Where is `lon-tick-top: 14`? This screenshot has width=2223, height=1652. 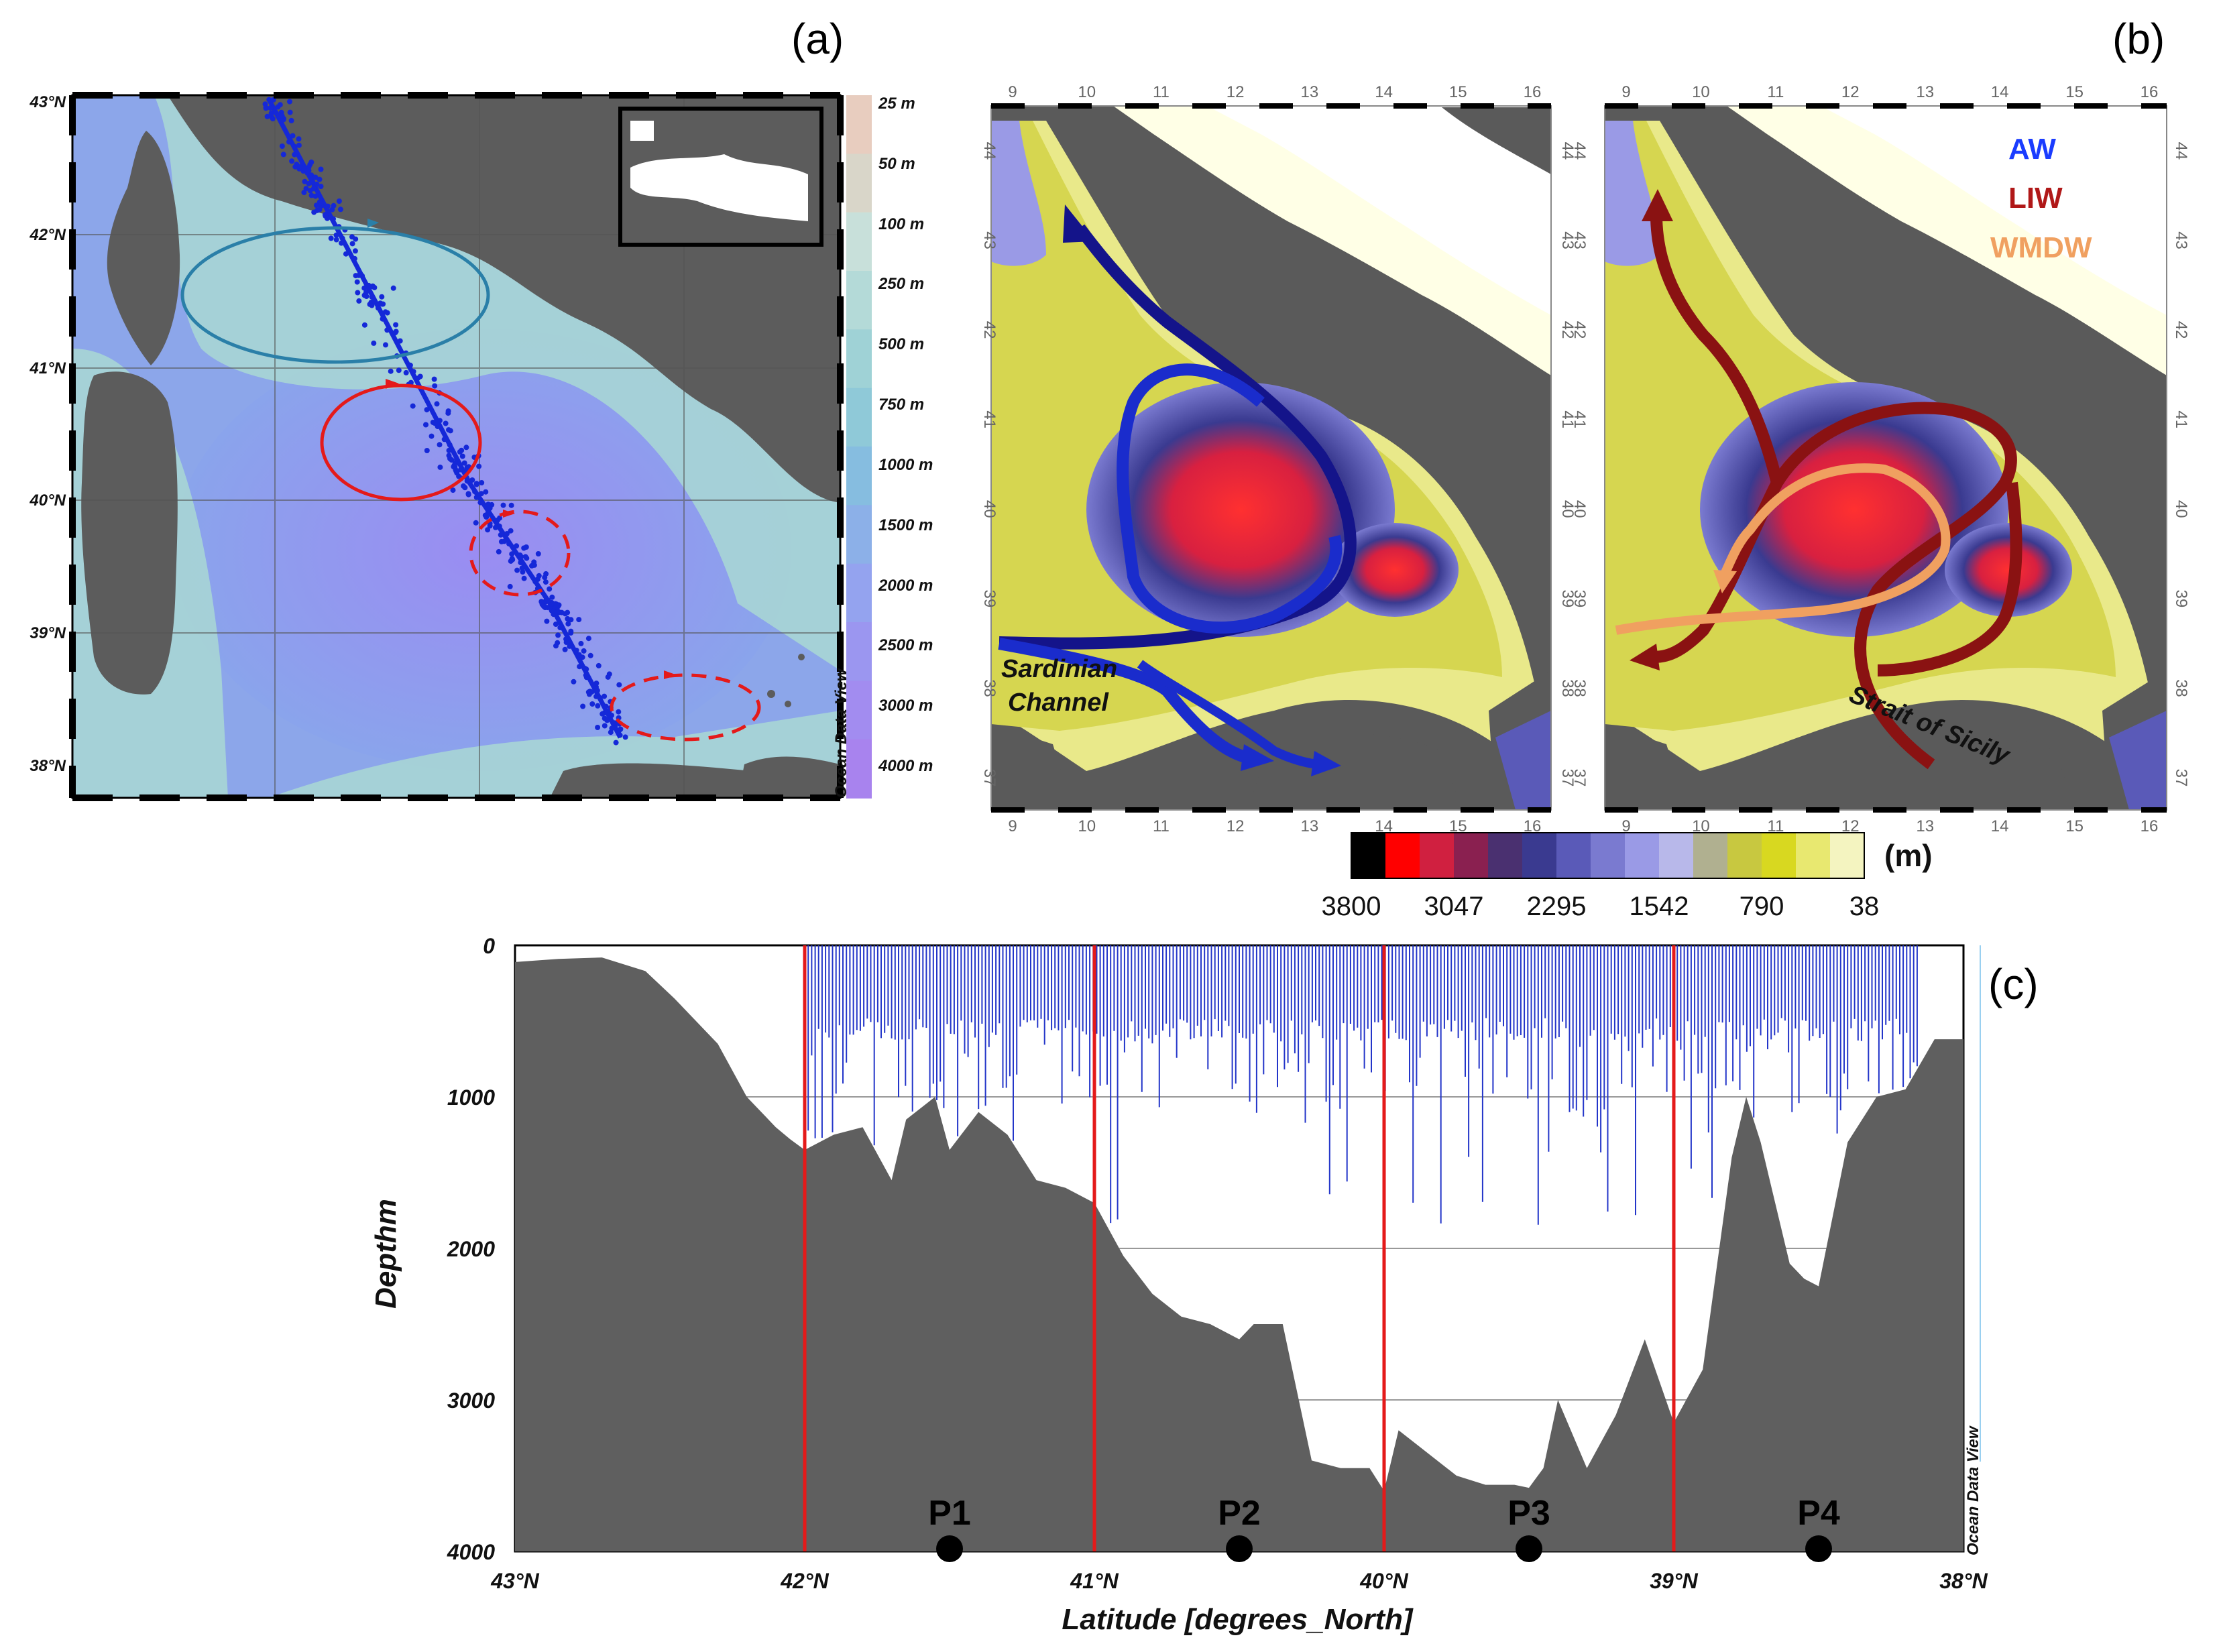
lon-tick-top: 14 is located at coordinates (1384, 92).